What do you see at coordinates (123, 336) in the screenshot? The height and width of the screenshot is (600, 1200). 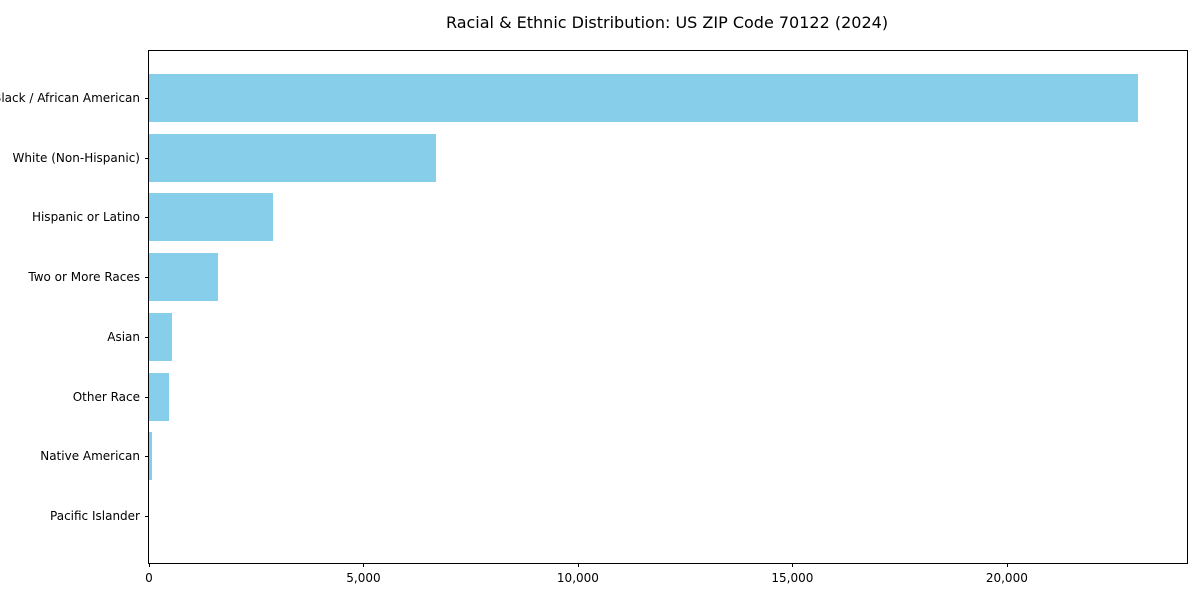 I see `y-axis-label-asian: Asian` at bounding box center [123, 336].